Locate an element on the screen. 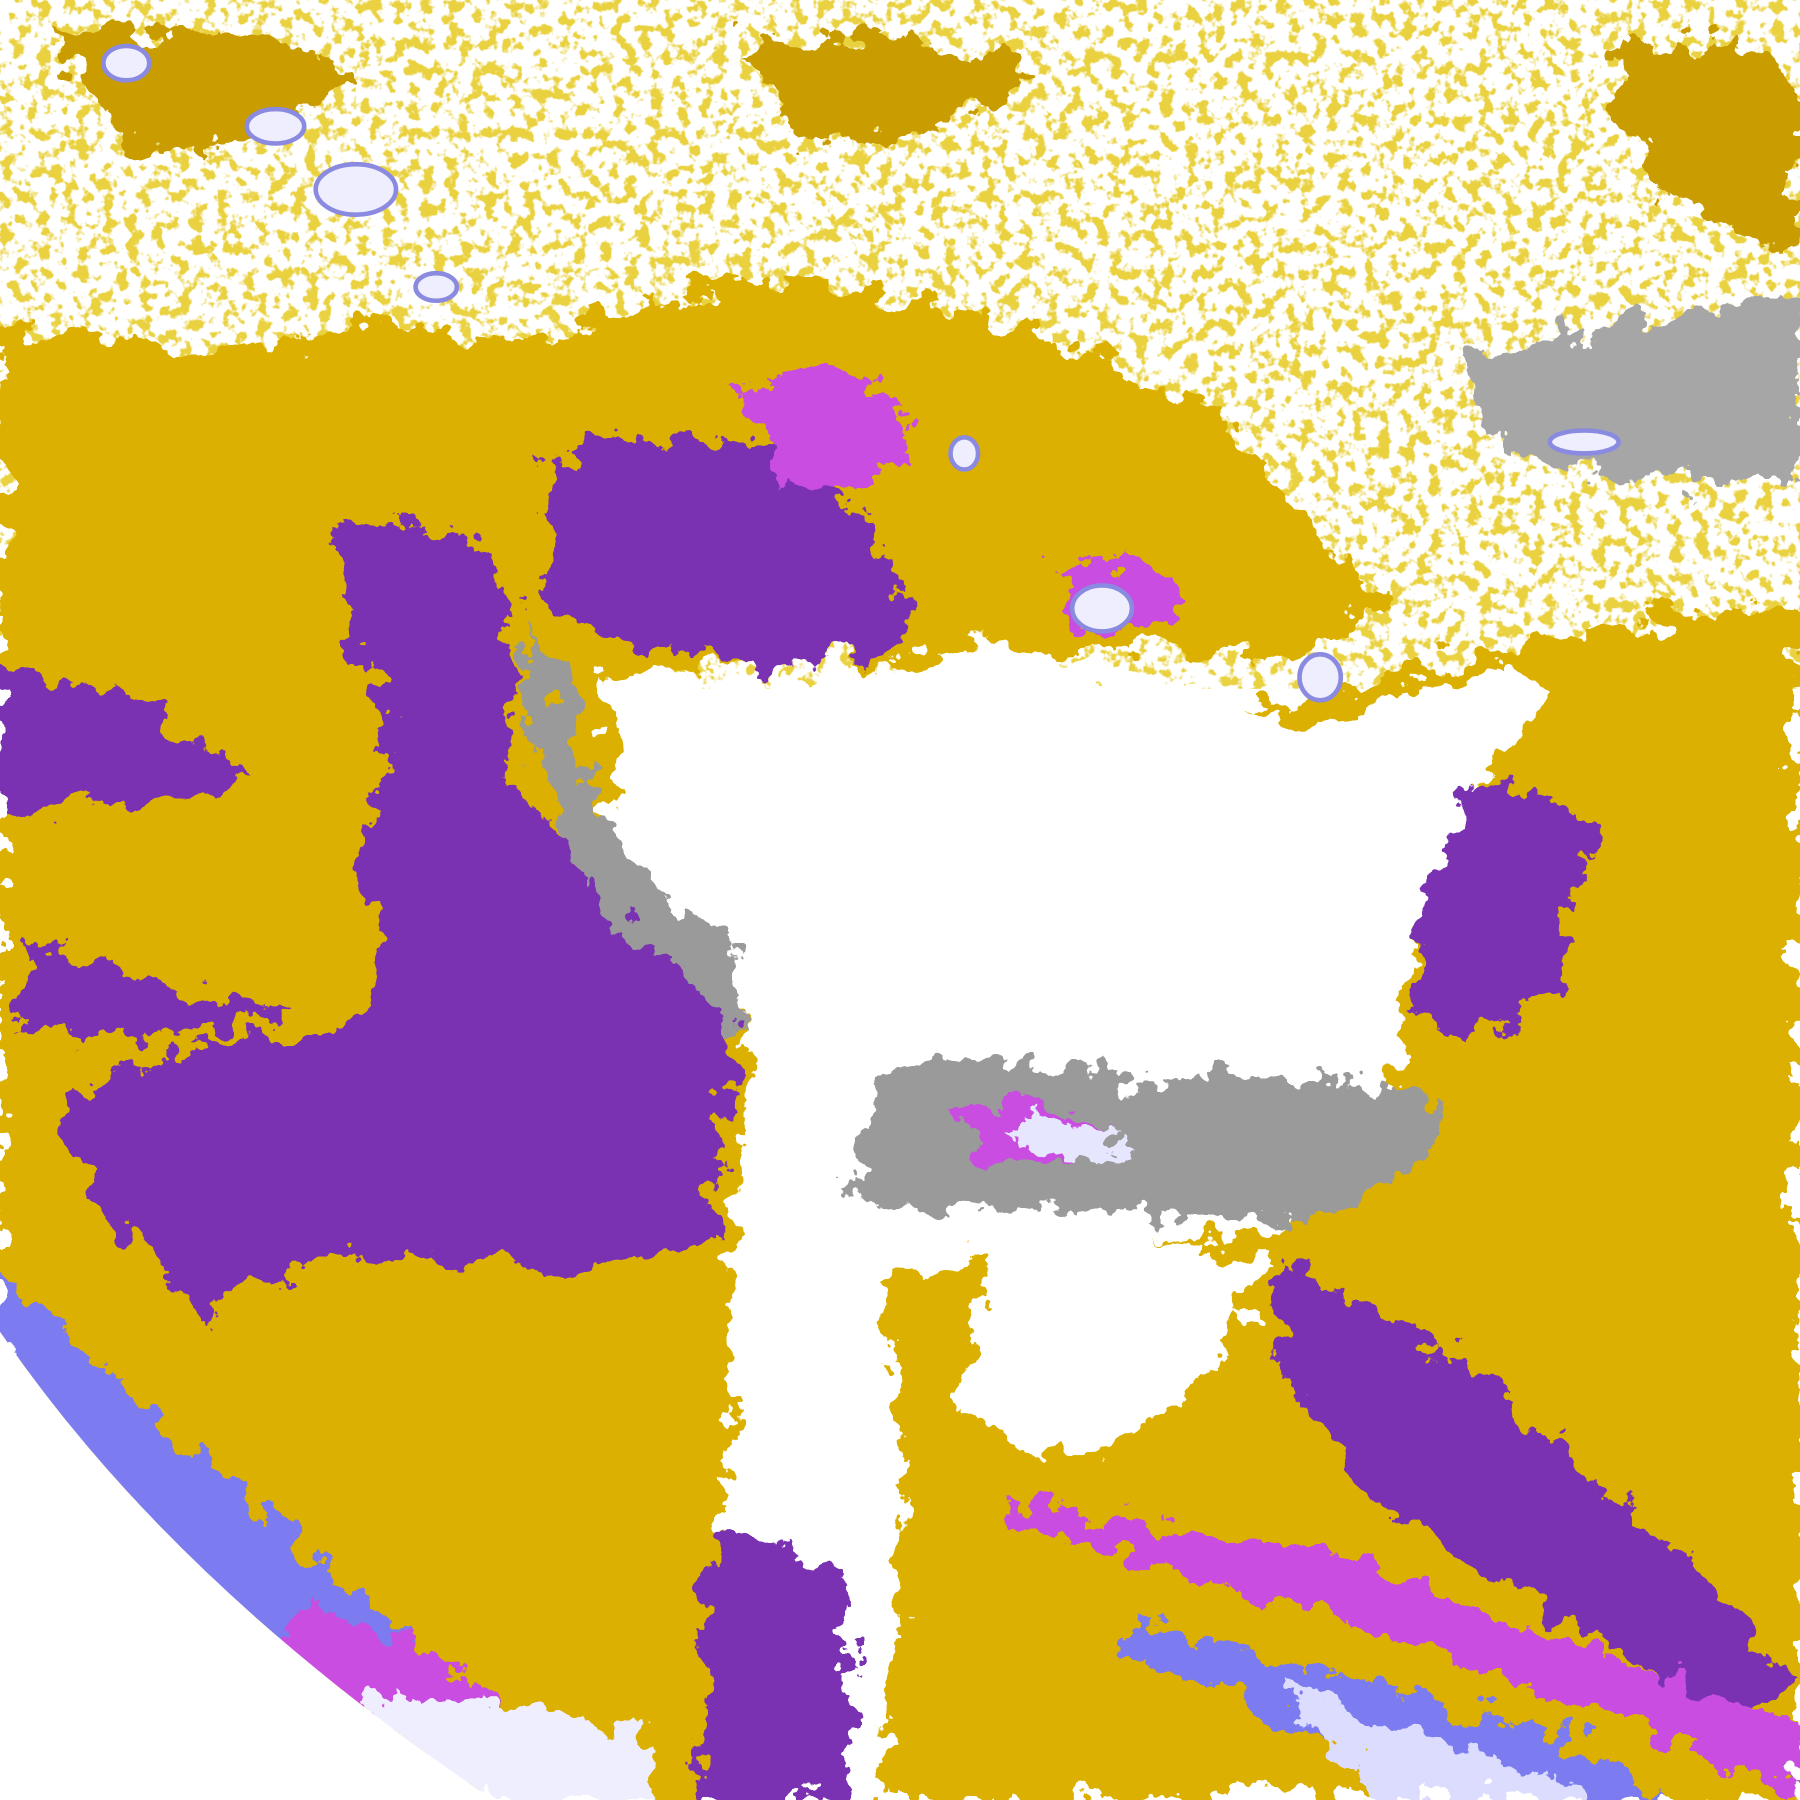 The height and width of the screenshot is (1800, 1800). low-cloud is located at coordinates (922, 140).